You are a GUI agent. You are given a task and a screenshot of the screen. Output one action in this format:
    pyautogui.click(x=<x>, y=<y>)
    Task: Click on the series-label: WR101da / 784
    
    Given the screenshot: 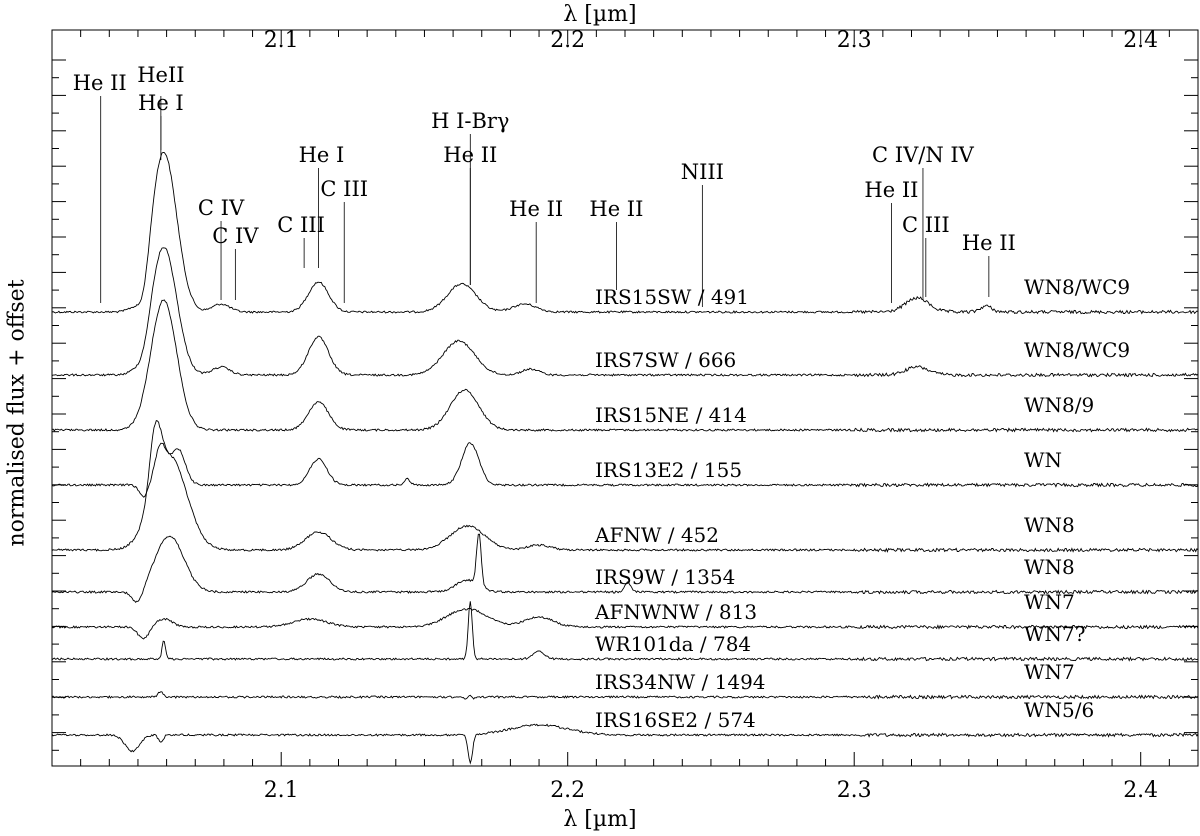 What is the action you would take?
    pyautogui.click(x=673, y=644)
    